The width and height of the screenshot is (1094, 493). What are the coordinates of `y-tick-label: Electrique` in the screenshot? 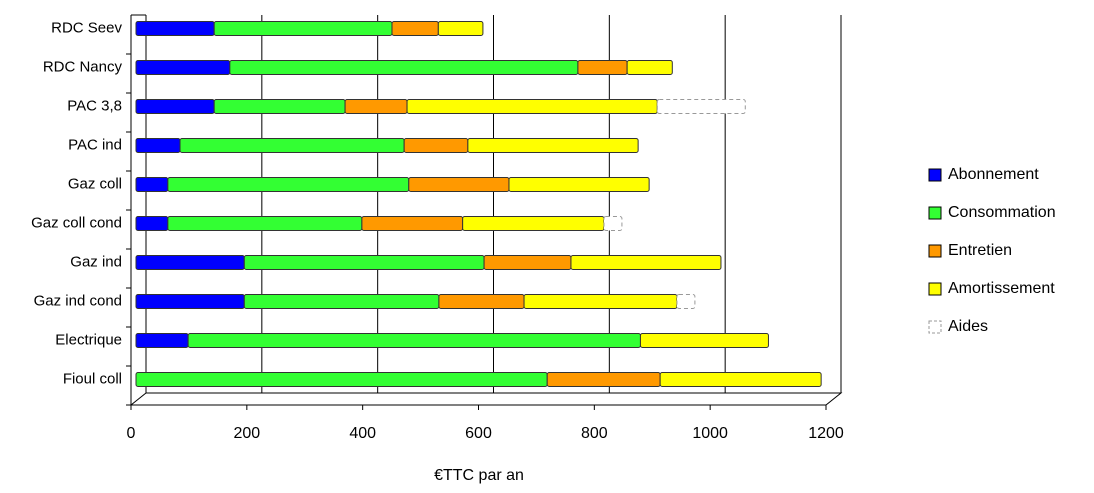 It's located at (88, 339).